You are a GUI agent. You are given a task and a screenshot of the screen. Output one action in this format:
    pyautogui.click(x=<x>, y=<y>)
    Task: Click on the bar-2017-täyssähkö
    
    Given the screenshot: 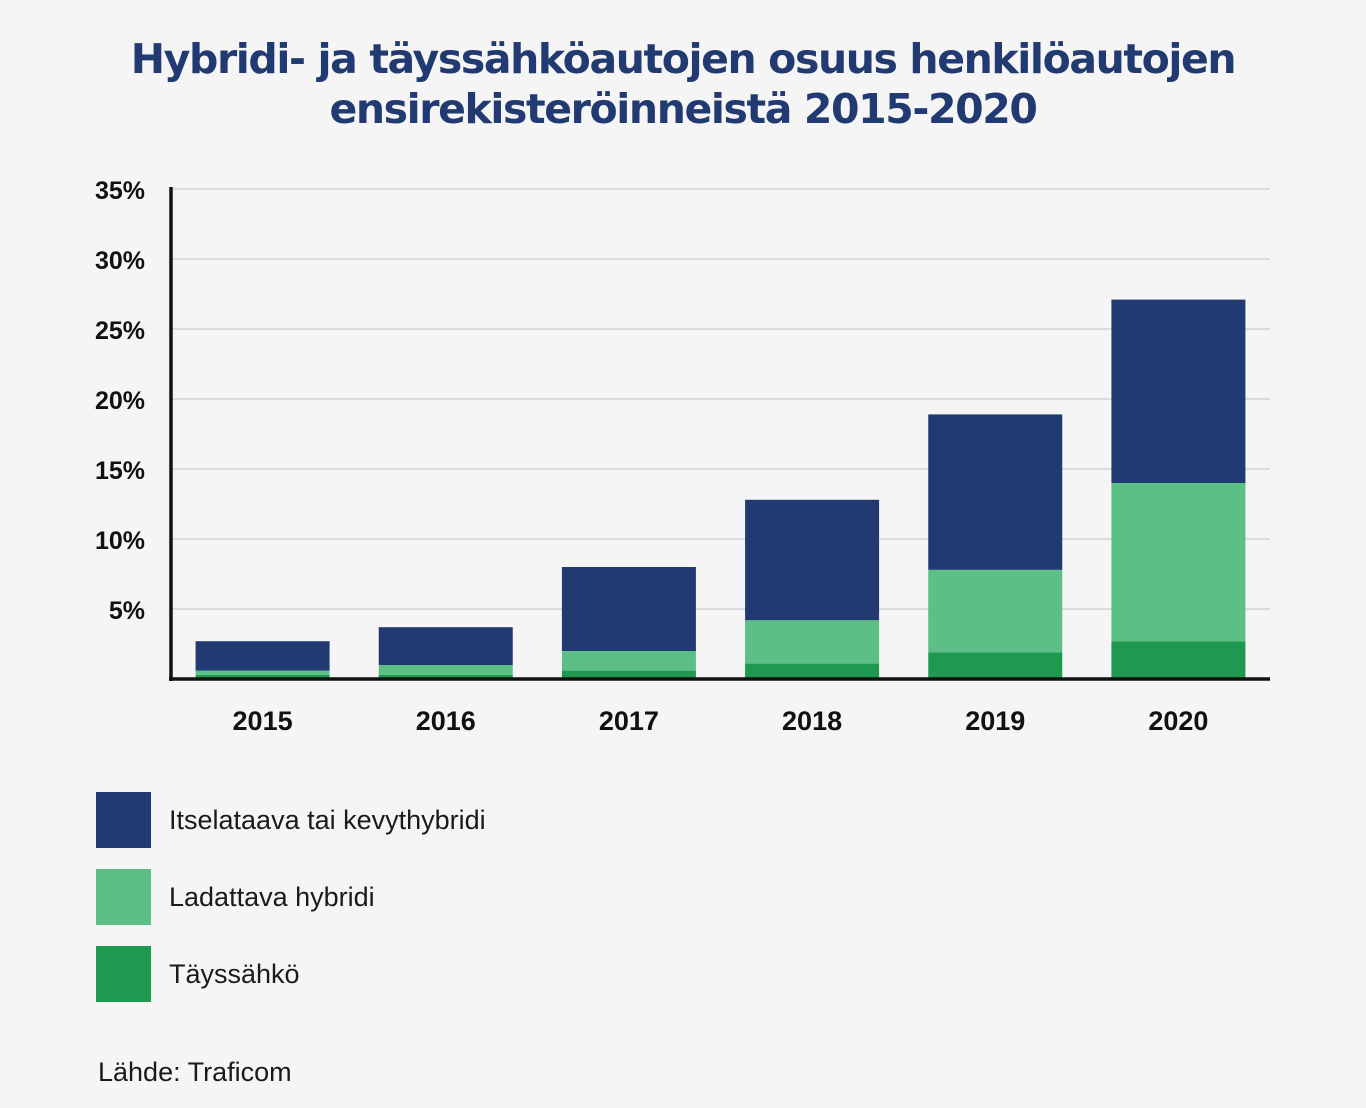 What is the action you would take?
    pyautogui.click(x=628, y=674)
    